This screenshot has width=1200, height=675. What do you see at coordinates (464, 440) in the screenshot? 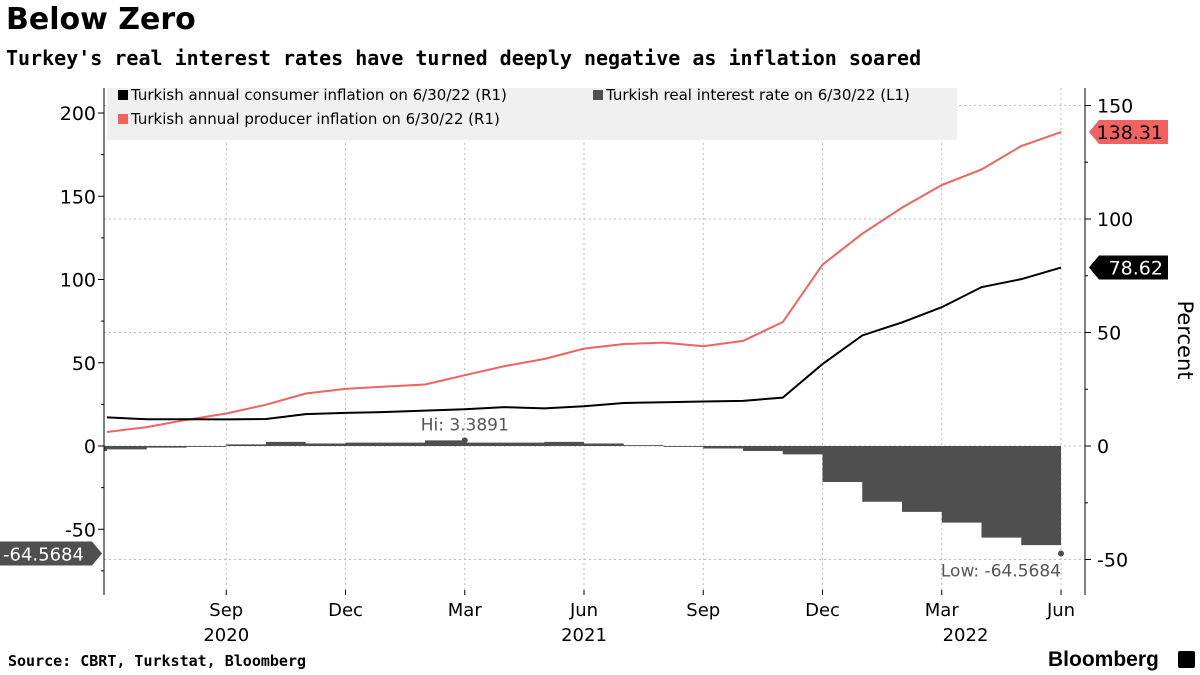
I see `high-marker` at bounding box center [464, 440].